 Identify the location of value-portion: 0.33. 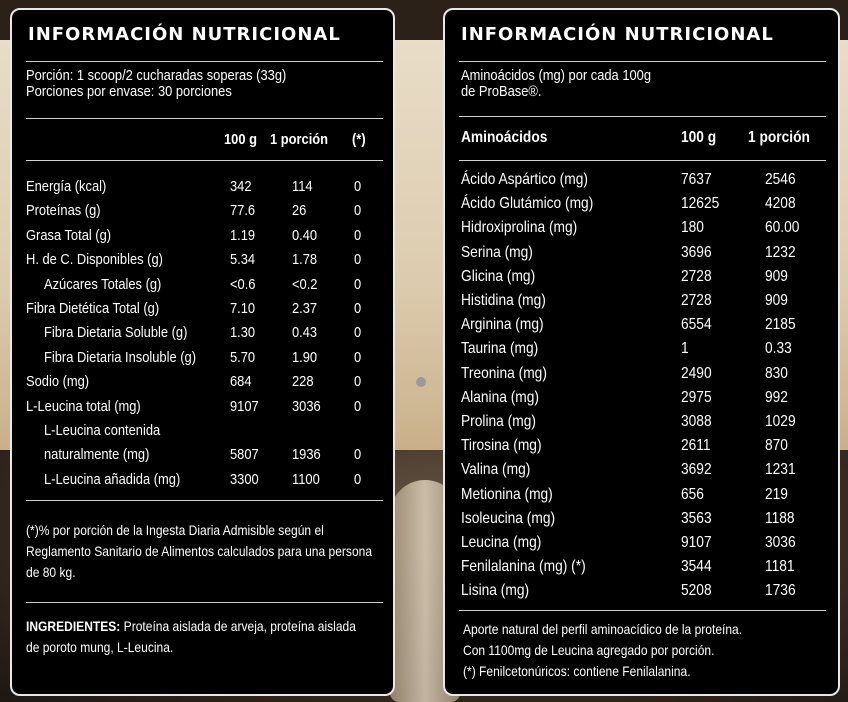
(778, 349).